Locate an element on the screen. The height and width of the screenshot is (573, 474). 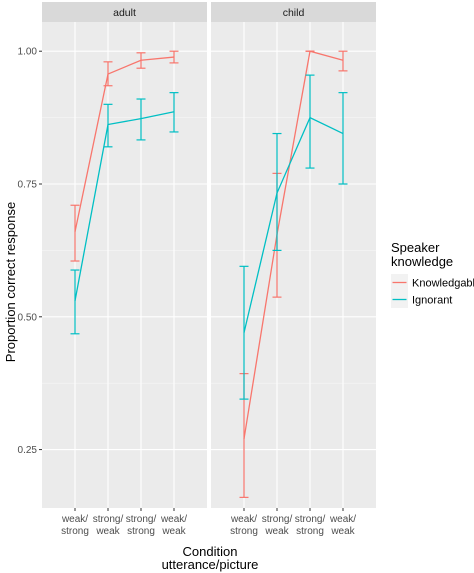
y-tick-label: 1.00 is located at coordinates (28, 52).